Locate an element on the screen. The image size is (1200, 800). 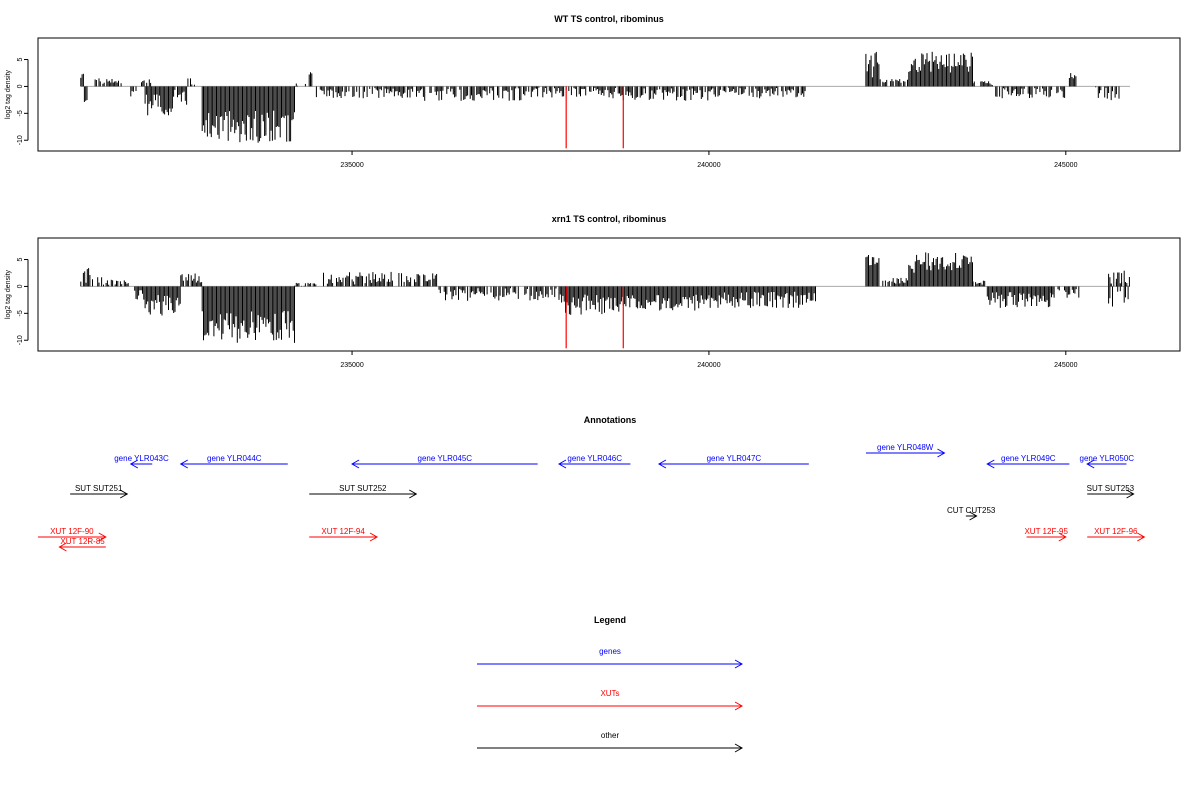
annotation-feature: gene YLR047C is located at coordinates (733, 461).